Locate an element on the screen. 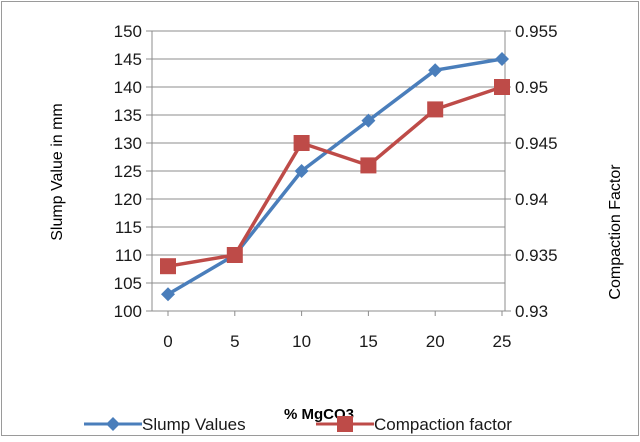 This screenshot has height=442, width=640. y-tick-label: 110 is located at coordinates (128, 255).